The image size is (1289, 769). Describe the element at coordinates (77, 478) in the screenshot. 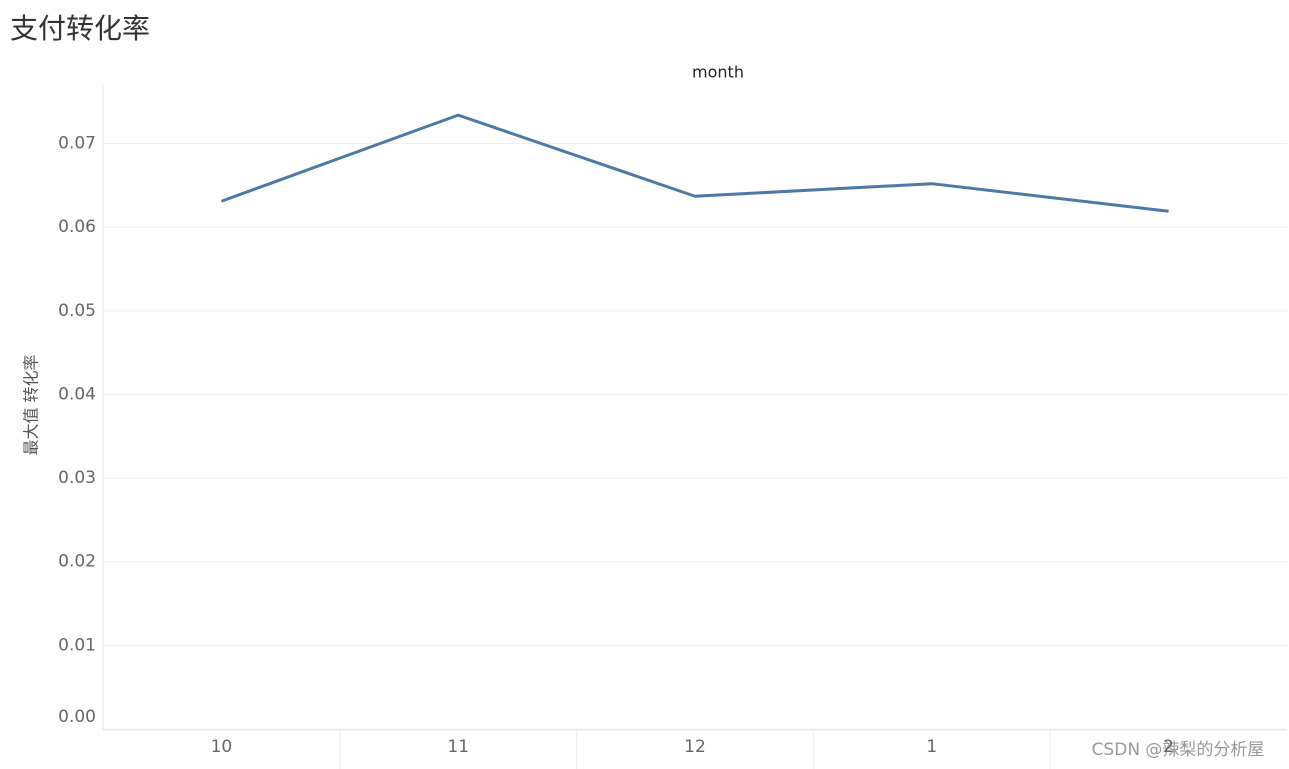

I see `y-tick-label: 0.03` at that location.